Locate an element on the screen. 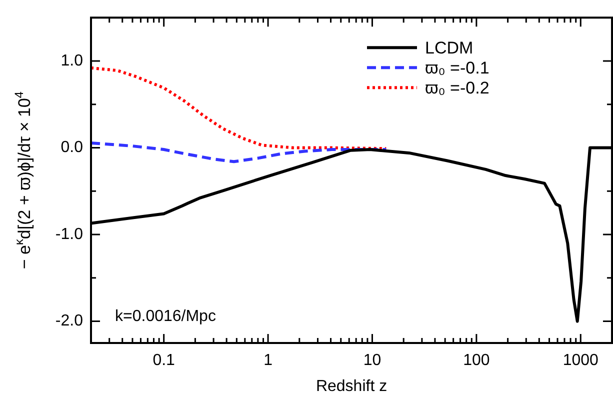  y-tick-label: 1.0 is located at coordinates (72, 61).